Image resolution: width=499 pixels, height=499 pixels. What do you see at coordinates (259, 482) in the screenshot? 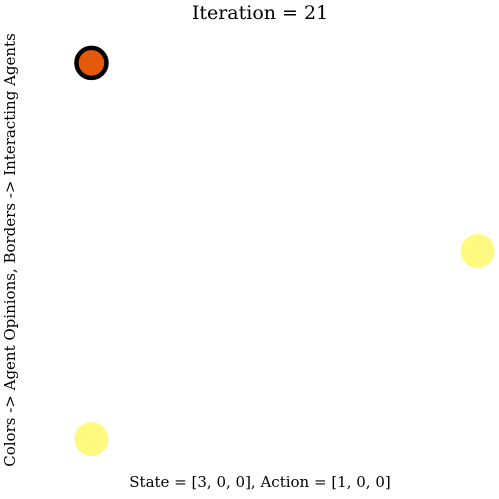
I see `x-axis-label: State = [3, 0, 0], Action = [1, 0, 0]` at bounding box center [259, 482].